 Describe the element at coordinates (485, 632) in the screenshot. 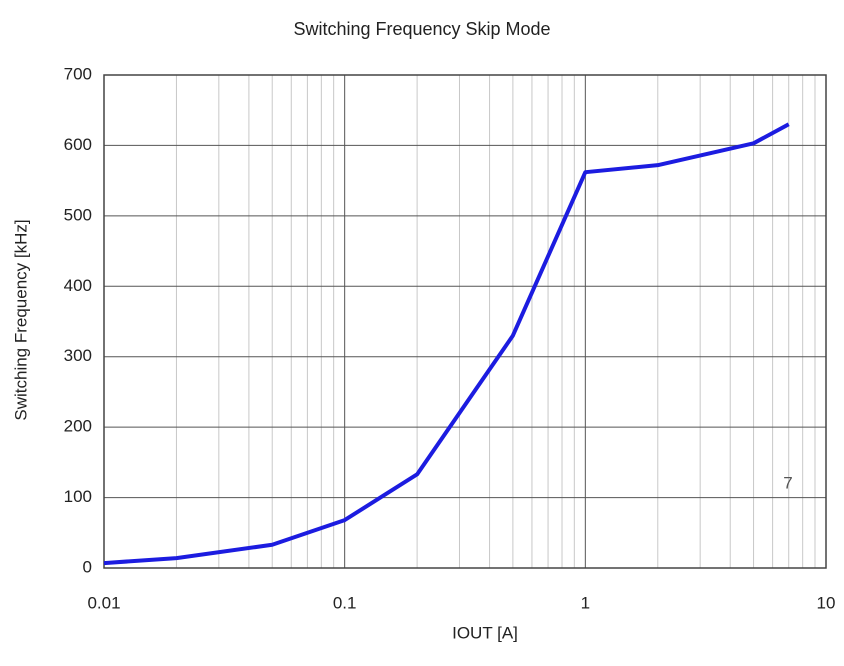

I see `x-axis-label: IOUT [A]` at that location.